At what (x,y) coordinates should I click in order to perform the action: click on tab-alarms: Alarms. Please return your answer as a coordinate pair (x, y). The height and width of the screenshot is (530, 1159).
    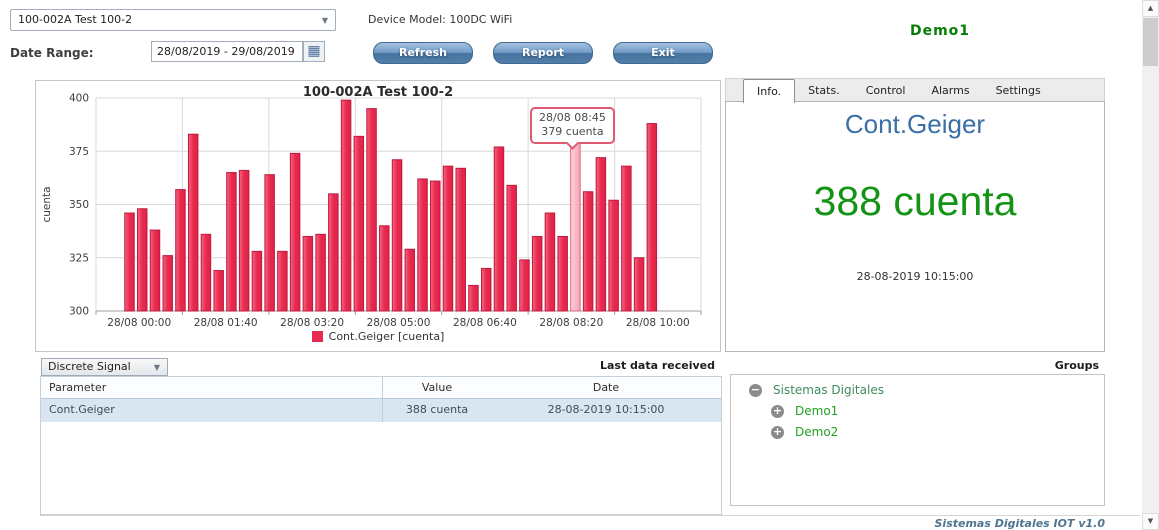
    Looking at the image, I should click on (950, 90).